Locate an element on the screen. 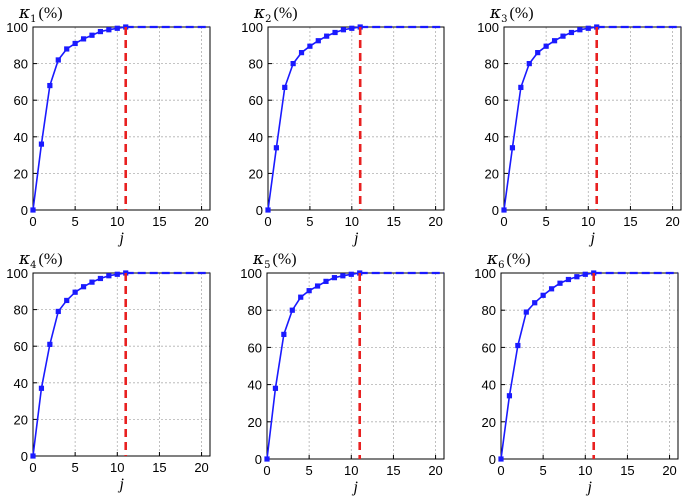 The height and width of the screenshot is (496, 685). subplot-1: 0 5 10 15 20 0 20 40 60 80 100 j κ1 (%) is located at coordinates (108, 125).